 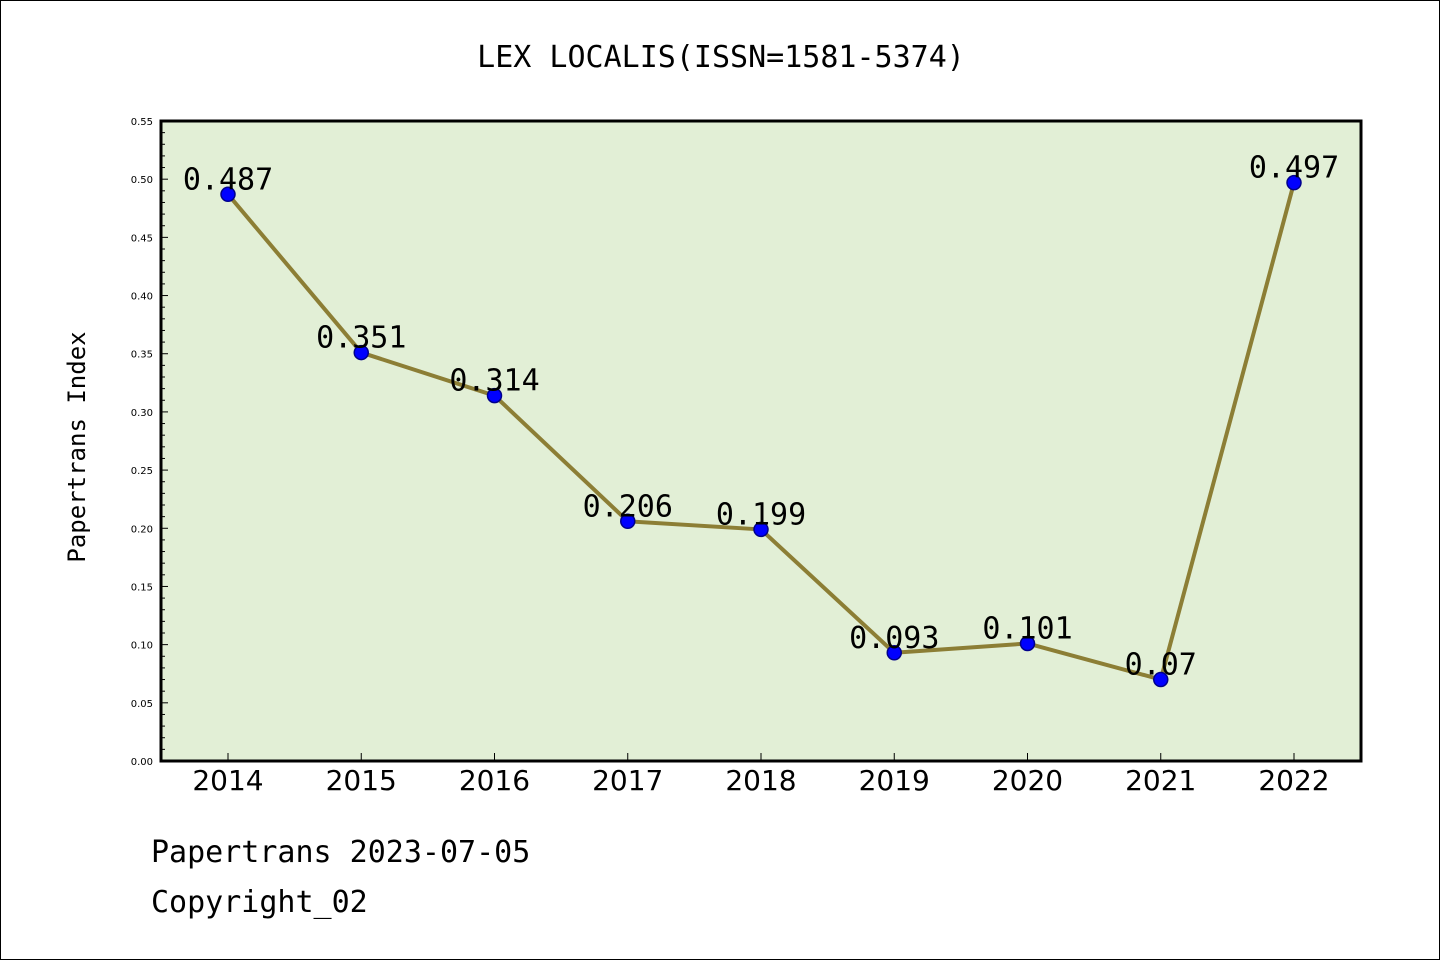 What do you see at coordinates (77, 446) in the screenshot?
I see `y-axis-label: Papertrans Index` at bounding box center [77, 446].